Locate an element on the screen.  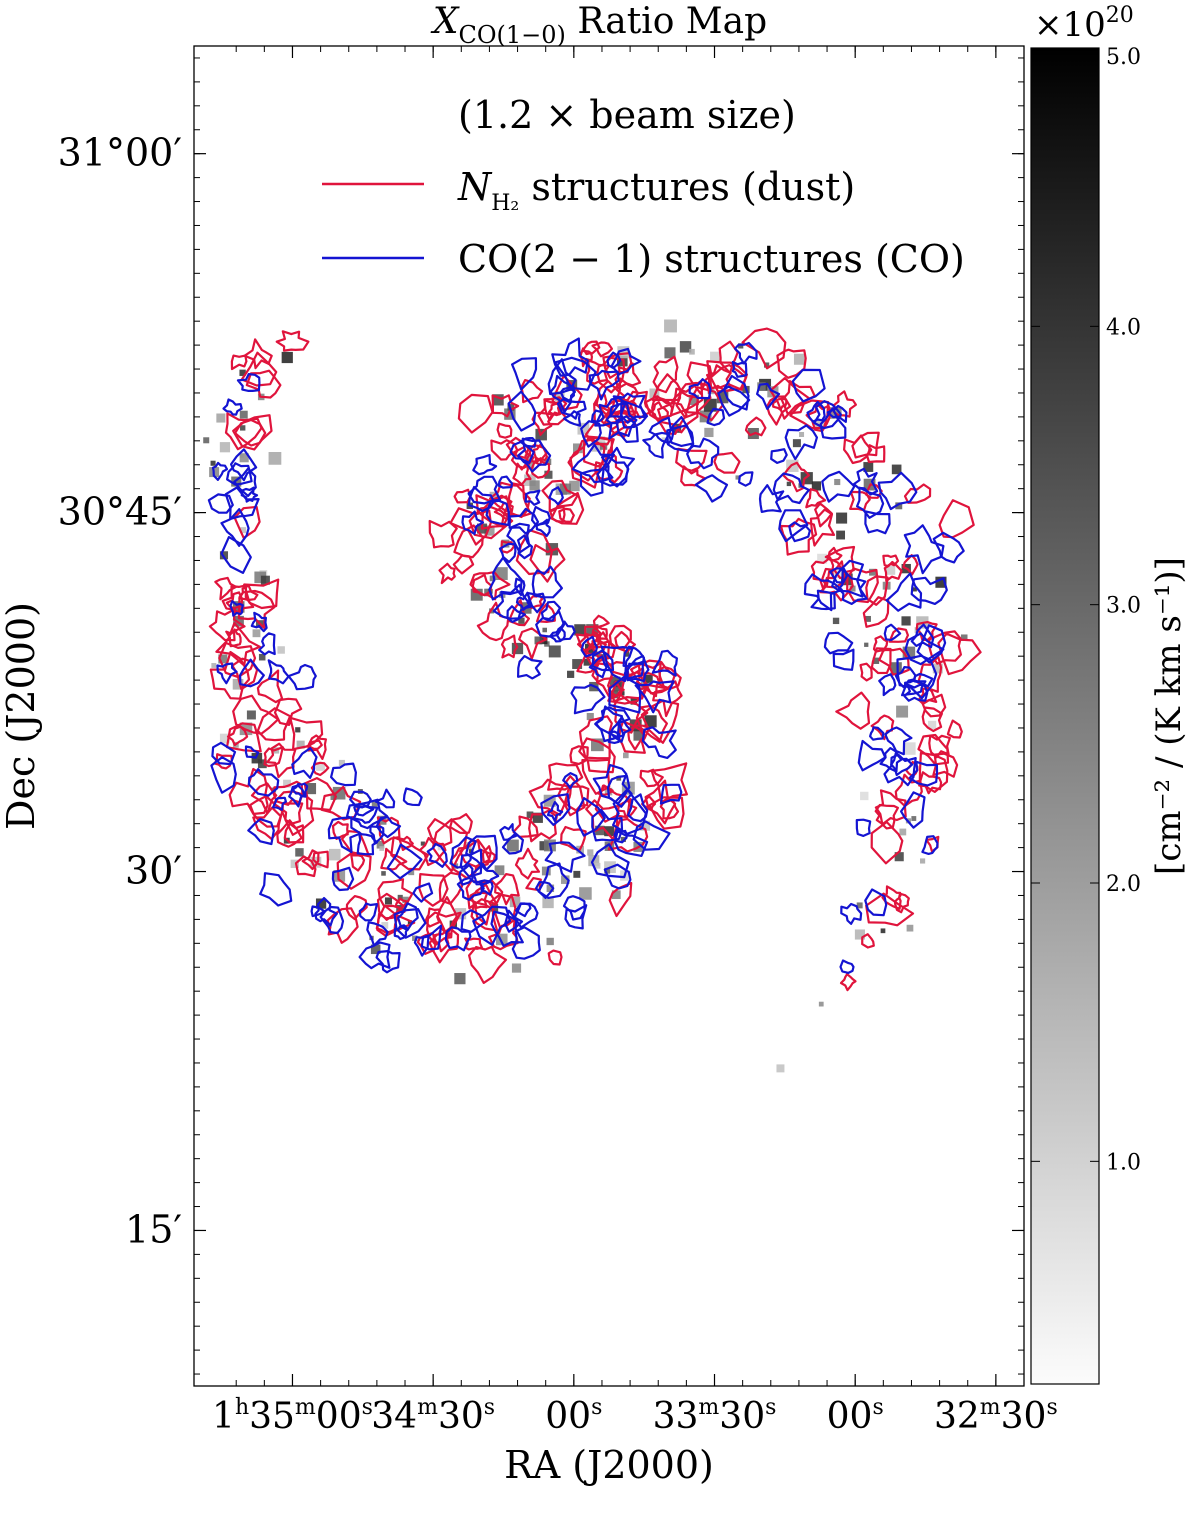
x-tick-label: 33m30s is located at coordinates (715, 1416).